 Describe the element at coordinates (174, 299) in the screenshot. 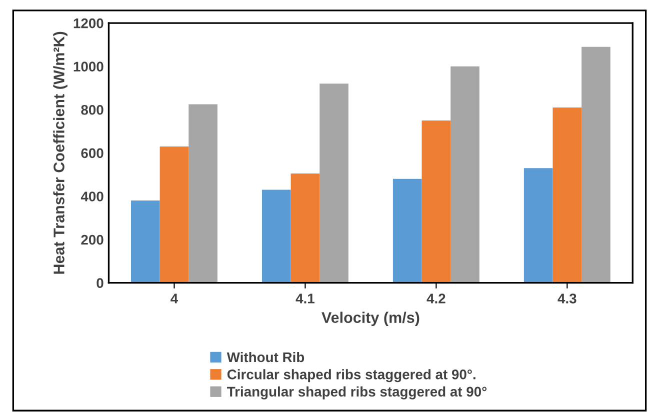

I see `x-tick-label: 4` at that location.